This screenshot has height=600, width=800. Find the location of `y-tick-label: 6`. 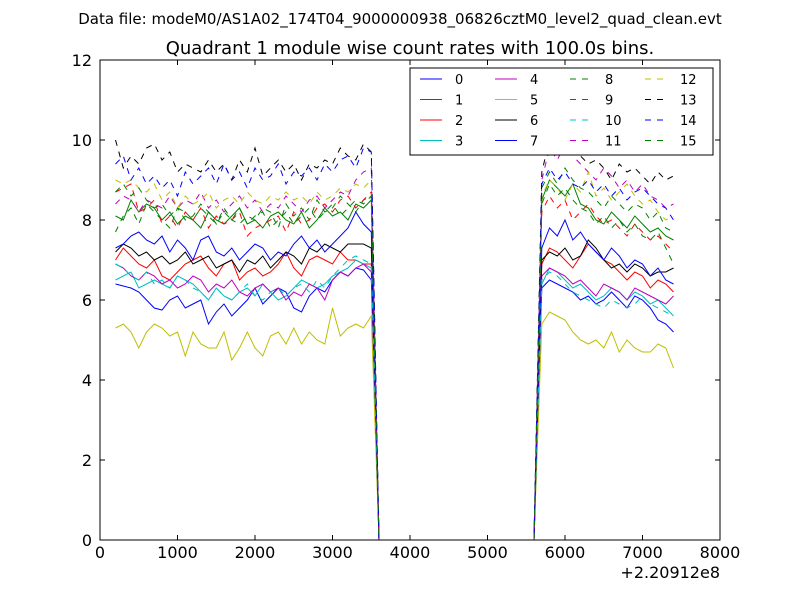

y-tick-label: 6 is located at coordinates (87, 300).